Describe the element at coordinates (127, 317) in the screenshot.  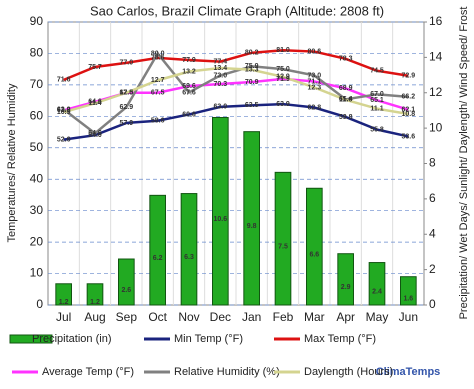
I see `x-tick-label: Sep` at that location.